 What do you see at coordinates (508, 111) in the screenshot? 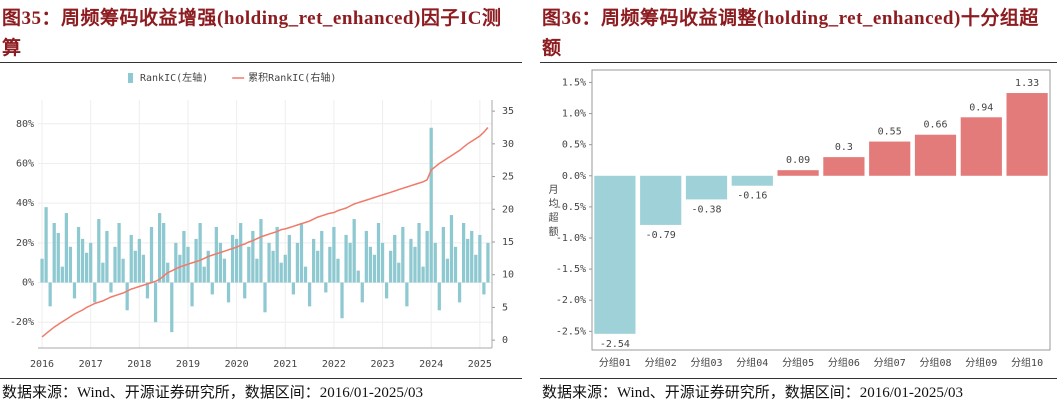
I see `y2-tick-label: 35` at bounding box center [508, 111].